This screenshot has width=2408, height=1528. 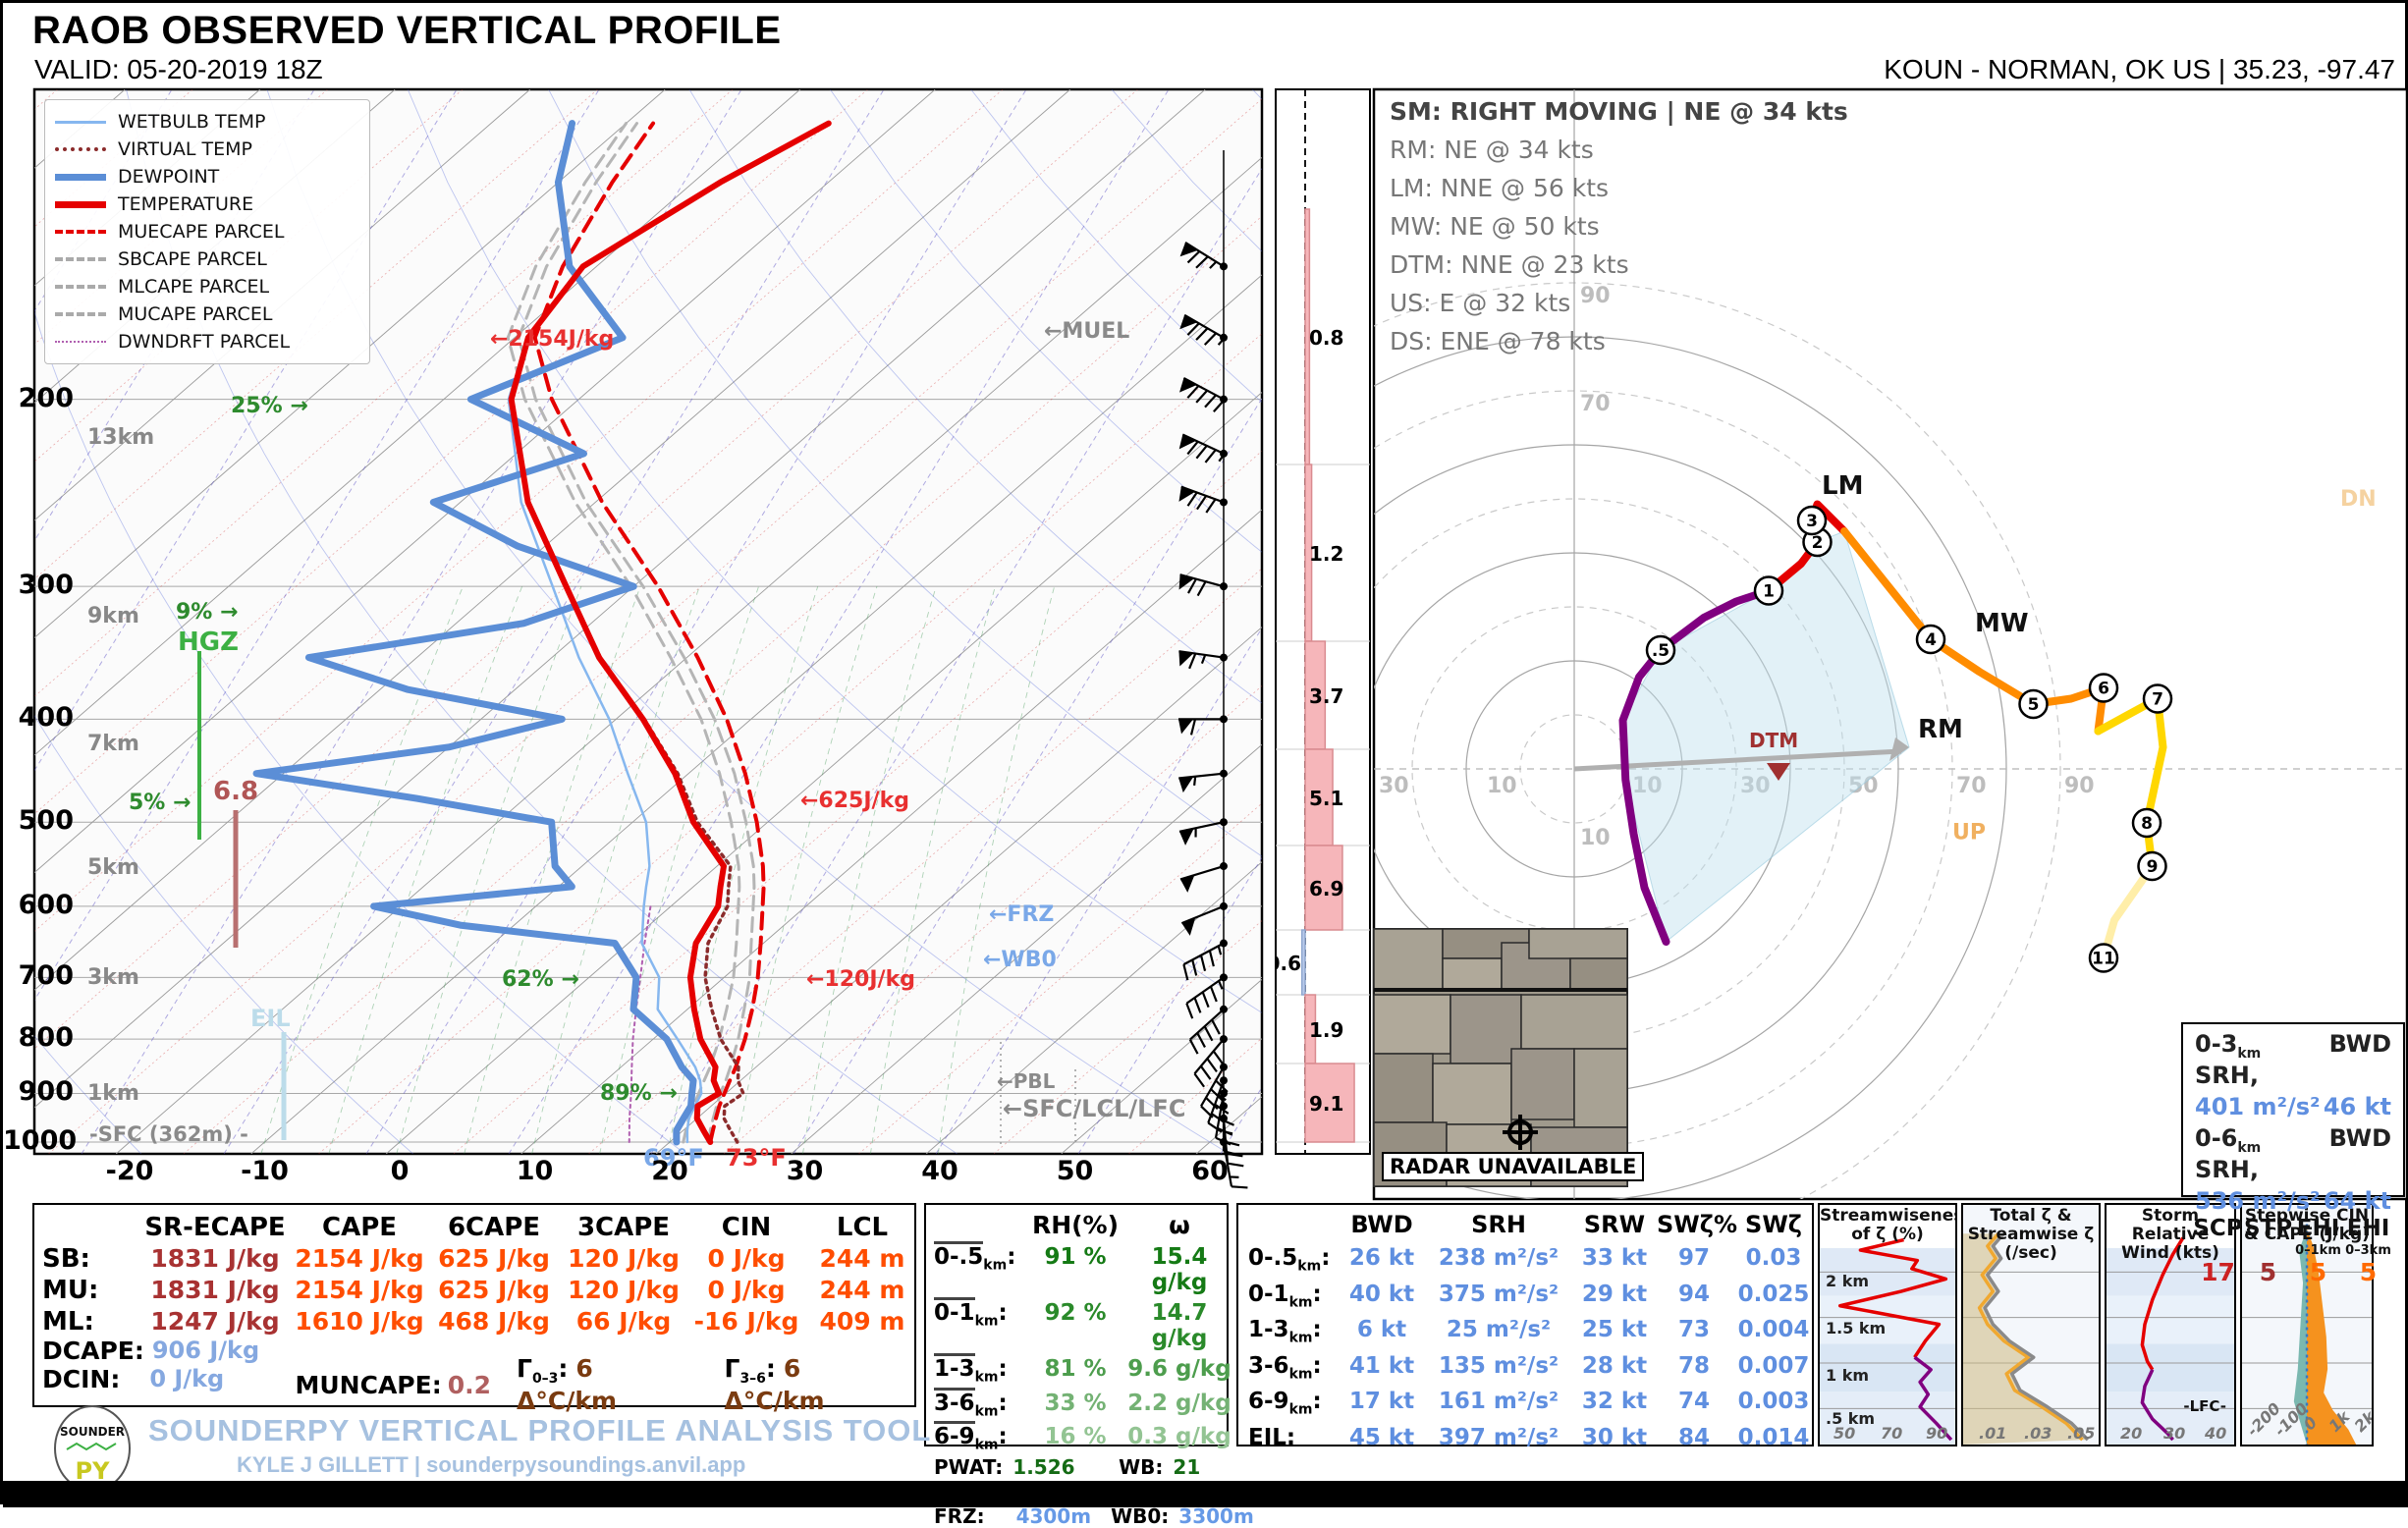 What do you see at coordinates (1614, 1296) in the screenshot?
I see `srw-0-1: 29 kt` at bounding box center [1614, 1296].